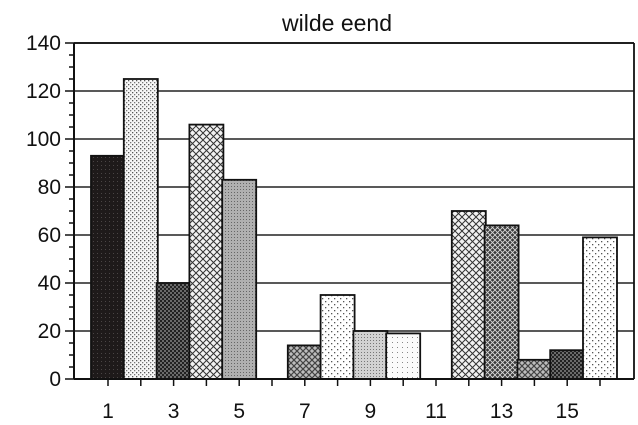 This screenshot has height=425, width=638. I want to click on chart-title: wilde eend, so click(336, 23).